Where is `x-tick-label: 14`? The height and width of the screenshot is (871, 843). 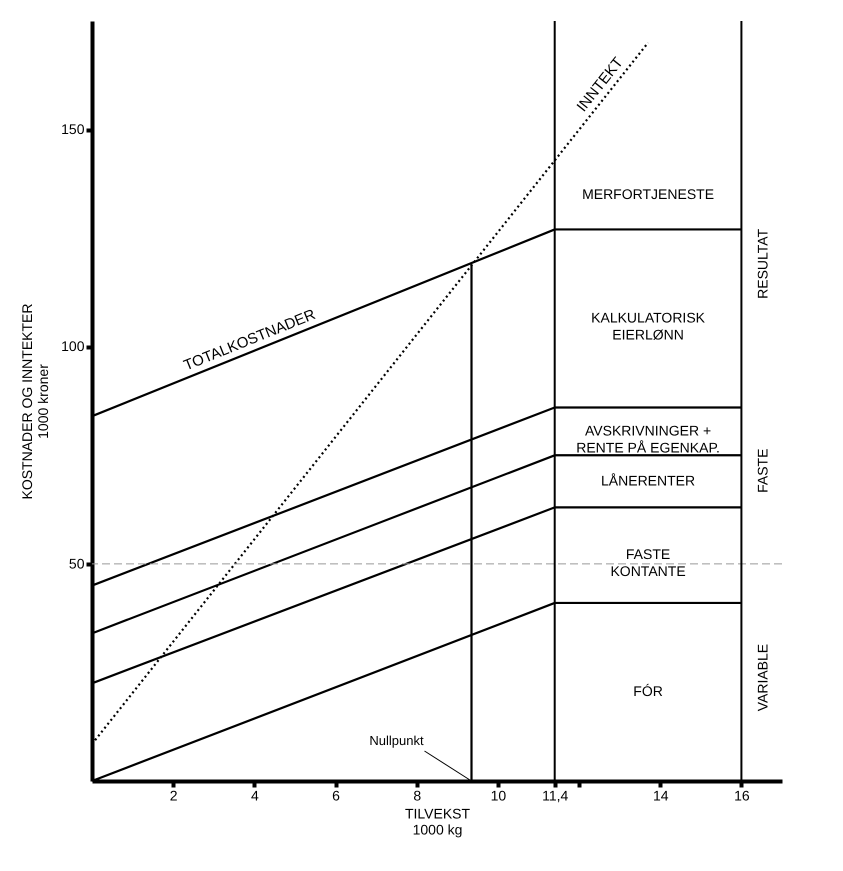 x-tick-label: 14 is located at coordinates (660, 796).